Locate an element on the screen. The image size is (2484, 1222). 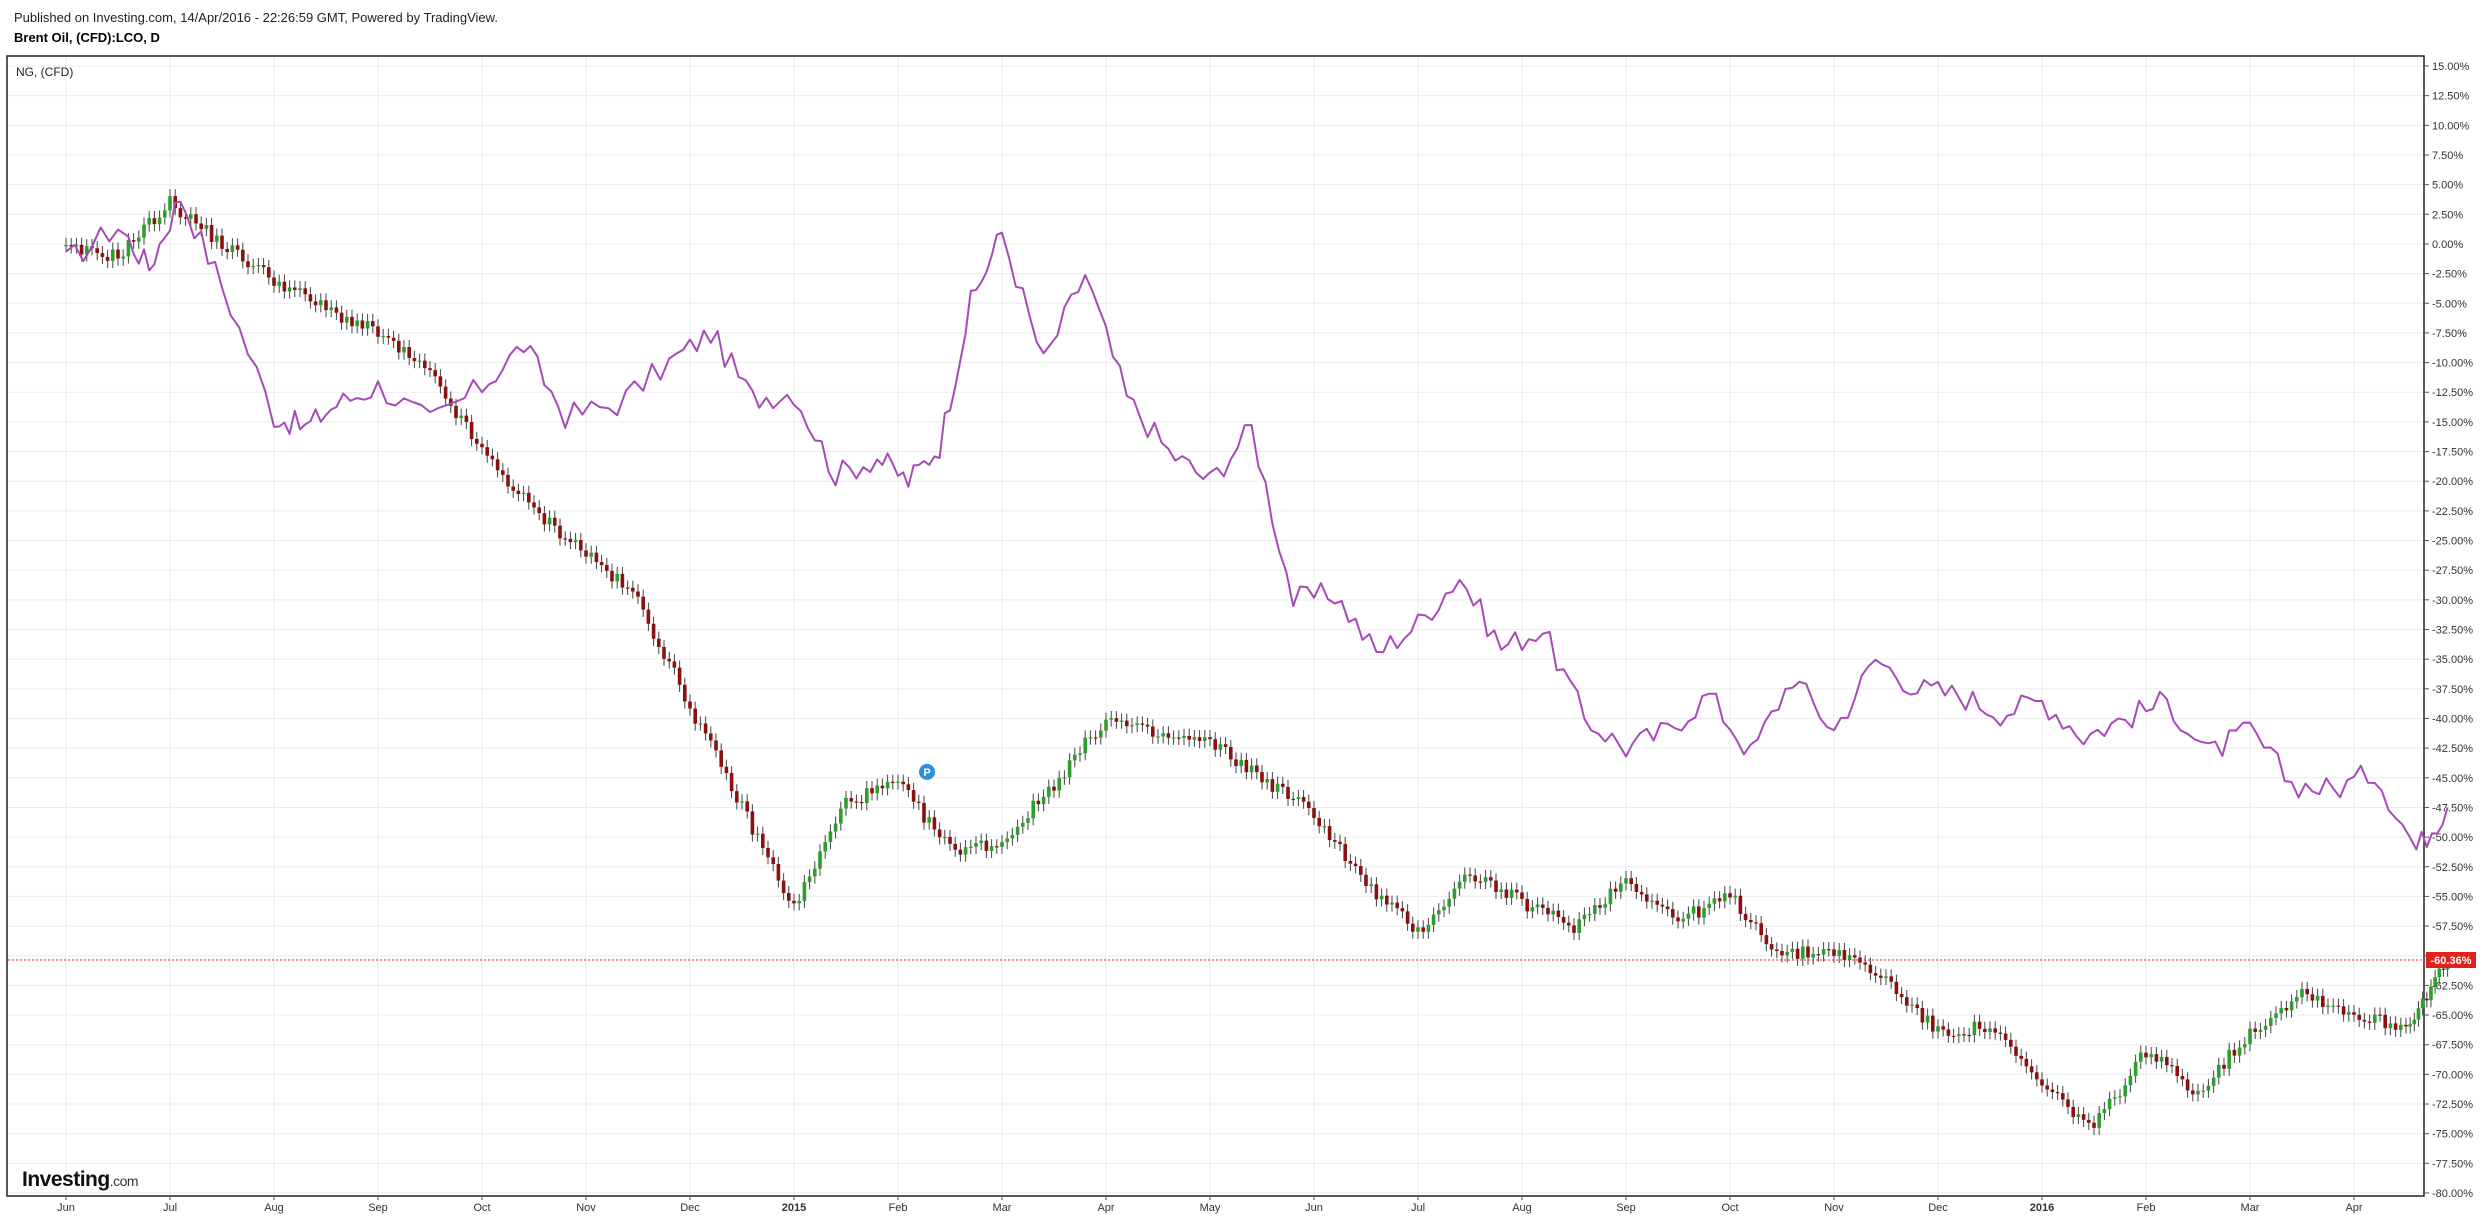
y-tick-label: -32.50% is located at coordinates (2452, 631).